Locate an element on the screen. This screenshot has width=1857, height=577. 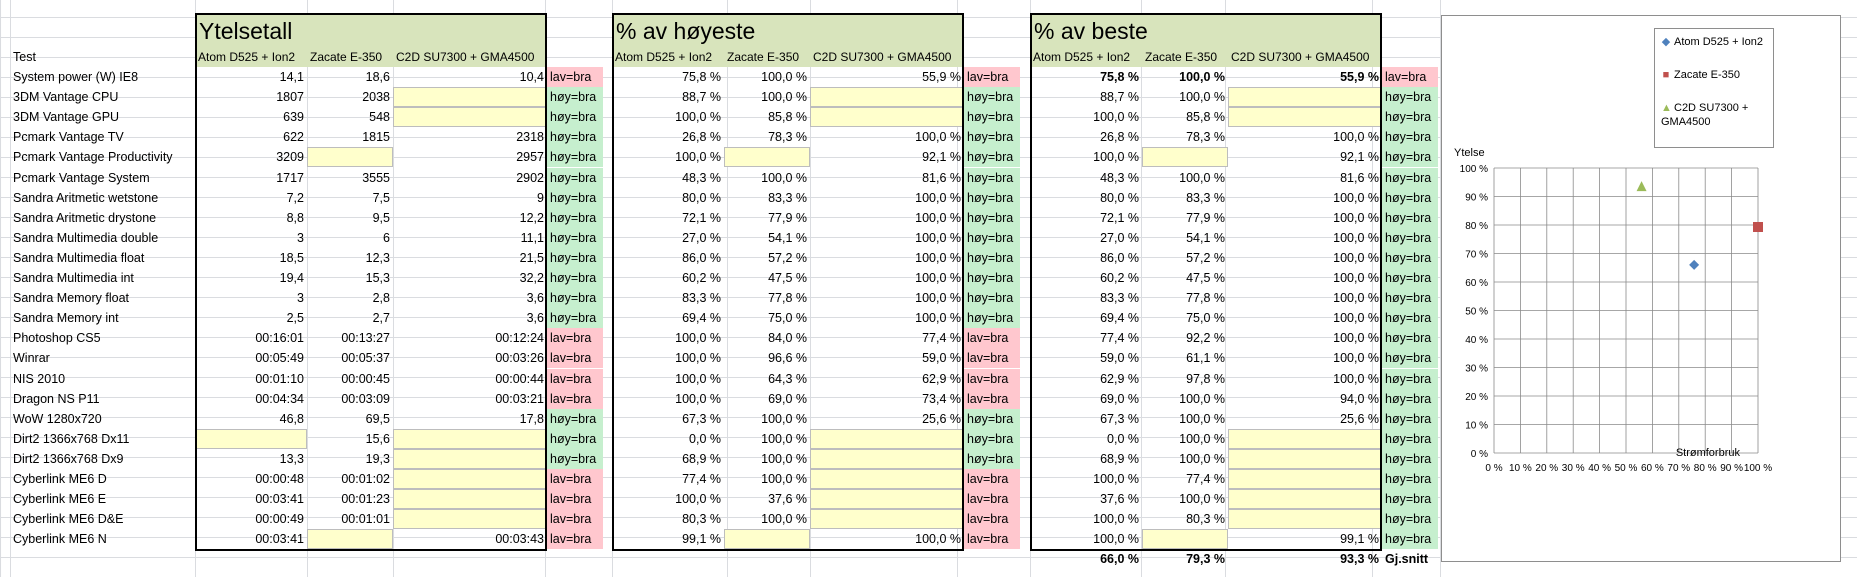
data-cell: 8,8 is located at coordinates (295, 217).